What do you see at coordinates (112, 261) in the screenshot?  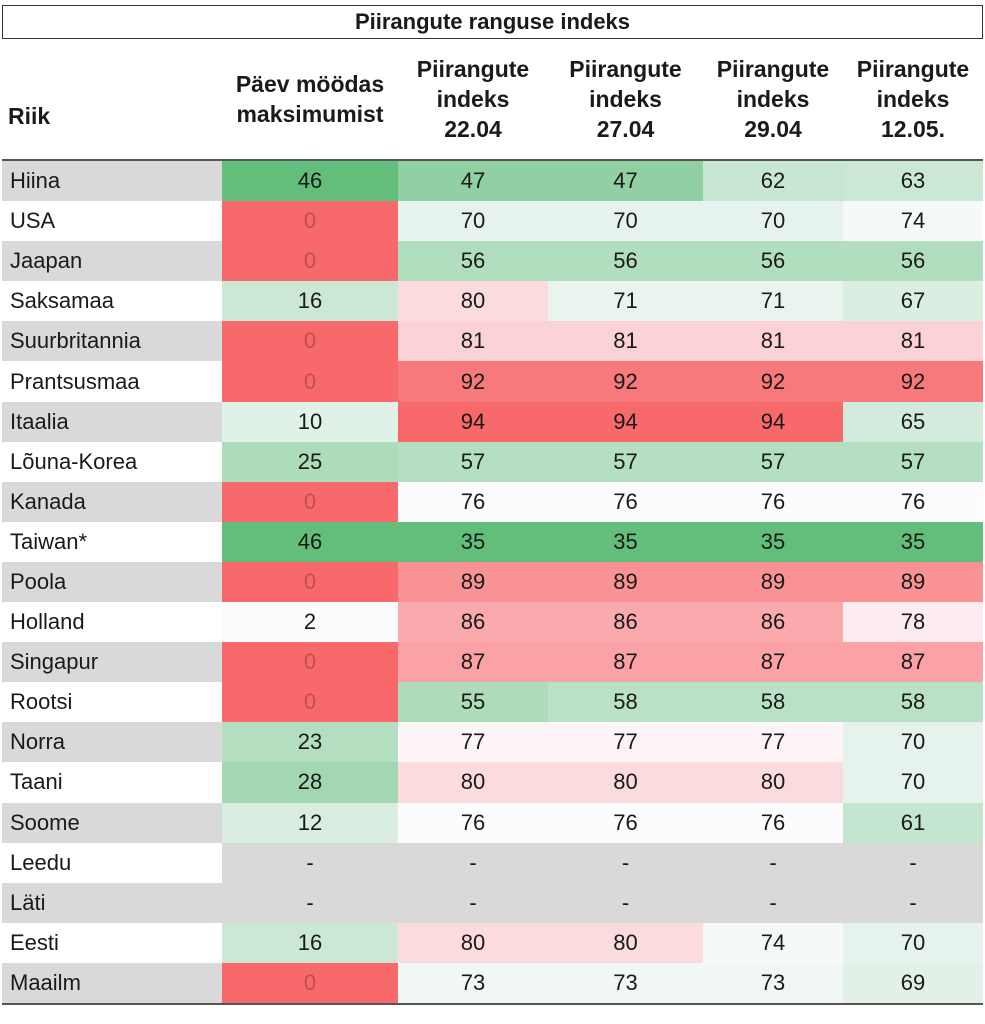 I see `country-cell: Jaapan` at bounding box center [112, 261].